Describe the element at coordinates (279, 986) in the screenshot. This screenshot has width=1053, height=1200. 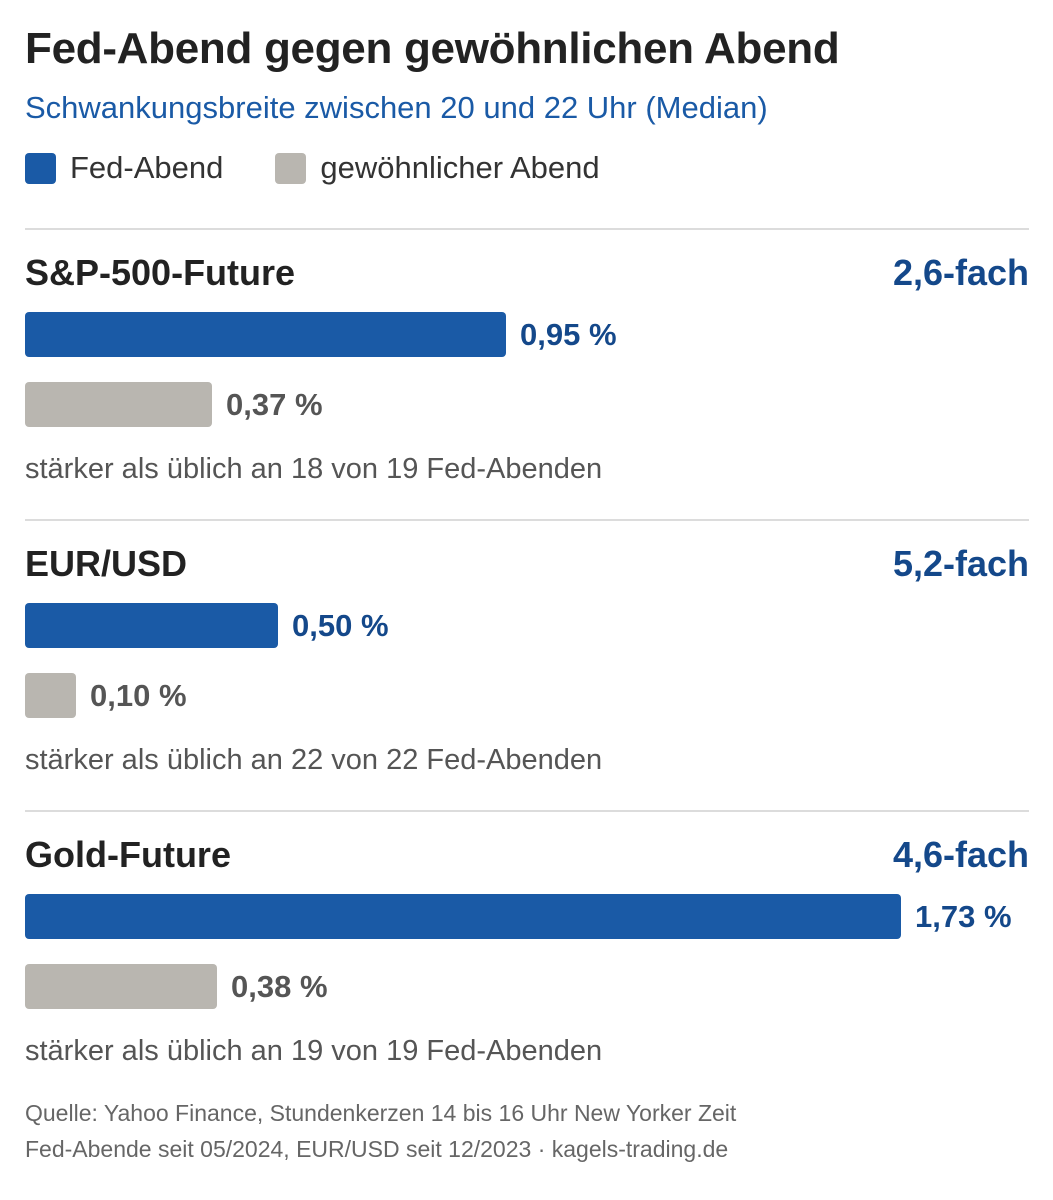
I see `value-label-normal-gold-future: 0,38 %` at that location.